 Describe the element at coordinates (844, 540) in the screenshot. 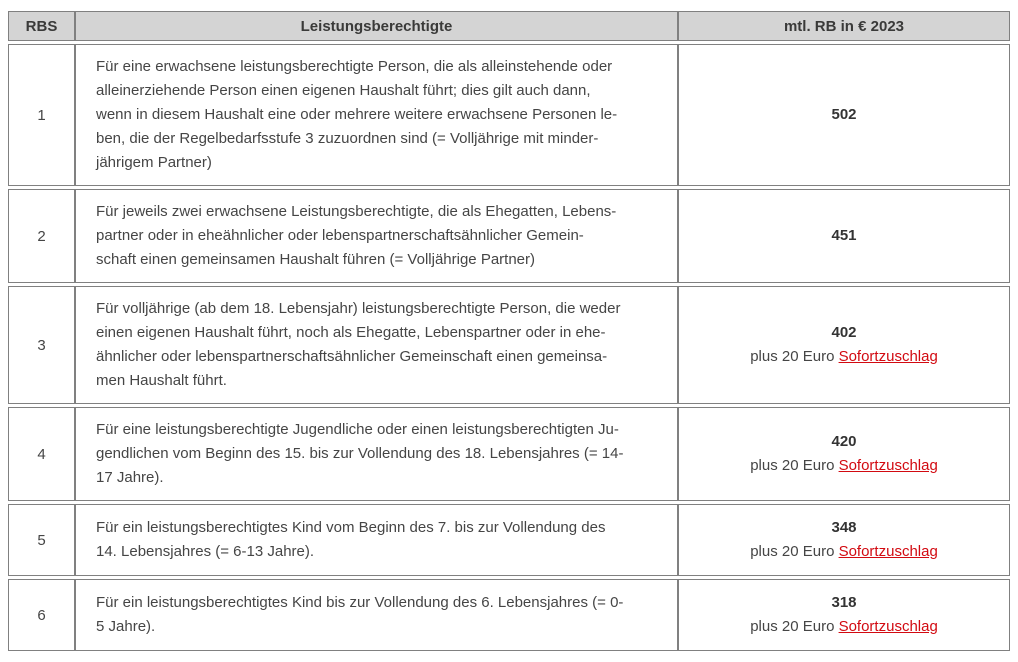

I see `amount-cell: 348 plus 20 Euro Sofortzuschlag` at that location.